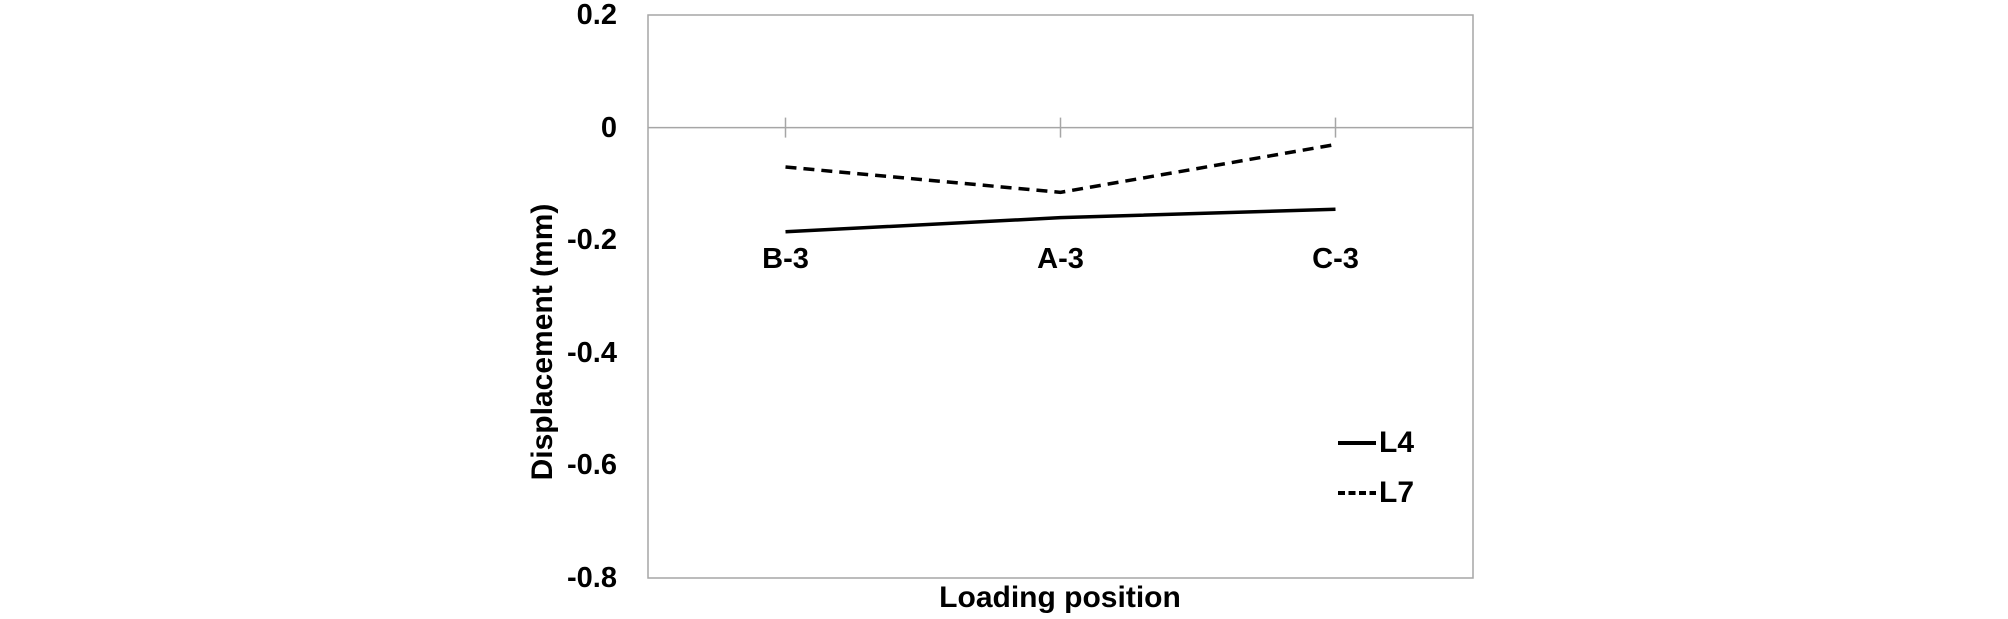 The width and height of the screenshot is (2008, 619). I want to click on x-category-label: A-3, so click(1060, 259).